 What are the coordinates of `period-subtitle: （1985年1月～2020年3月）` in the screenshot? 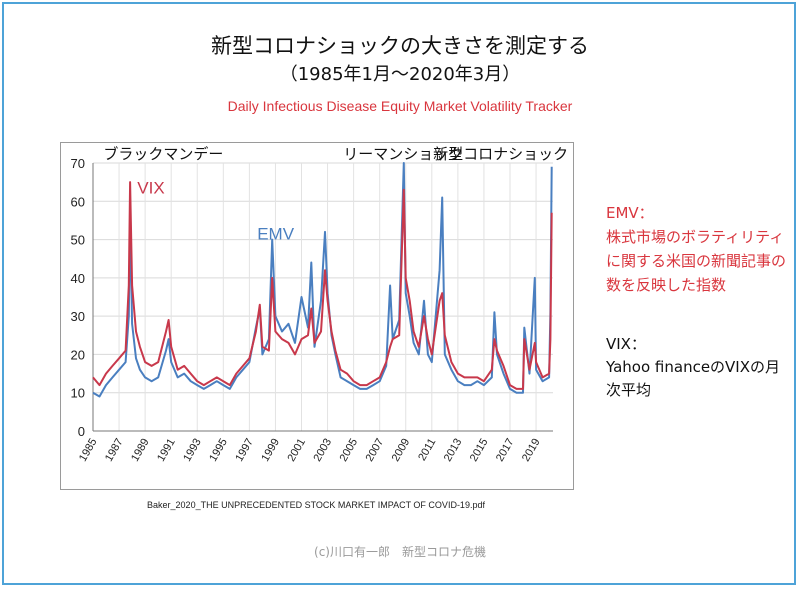 It's located at (400, 74).